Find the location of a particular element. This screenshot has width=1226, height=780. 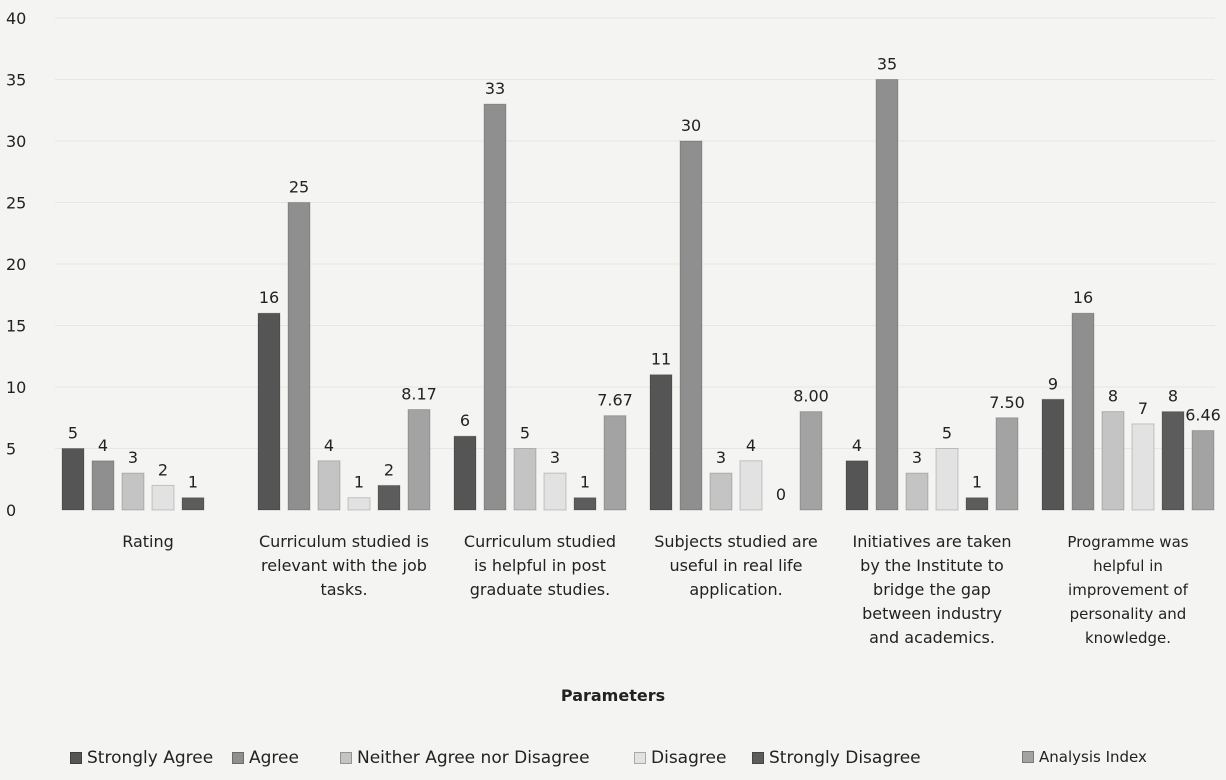

data-label: 16 is located at coordinates (1083, 297).